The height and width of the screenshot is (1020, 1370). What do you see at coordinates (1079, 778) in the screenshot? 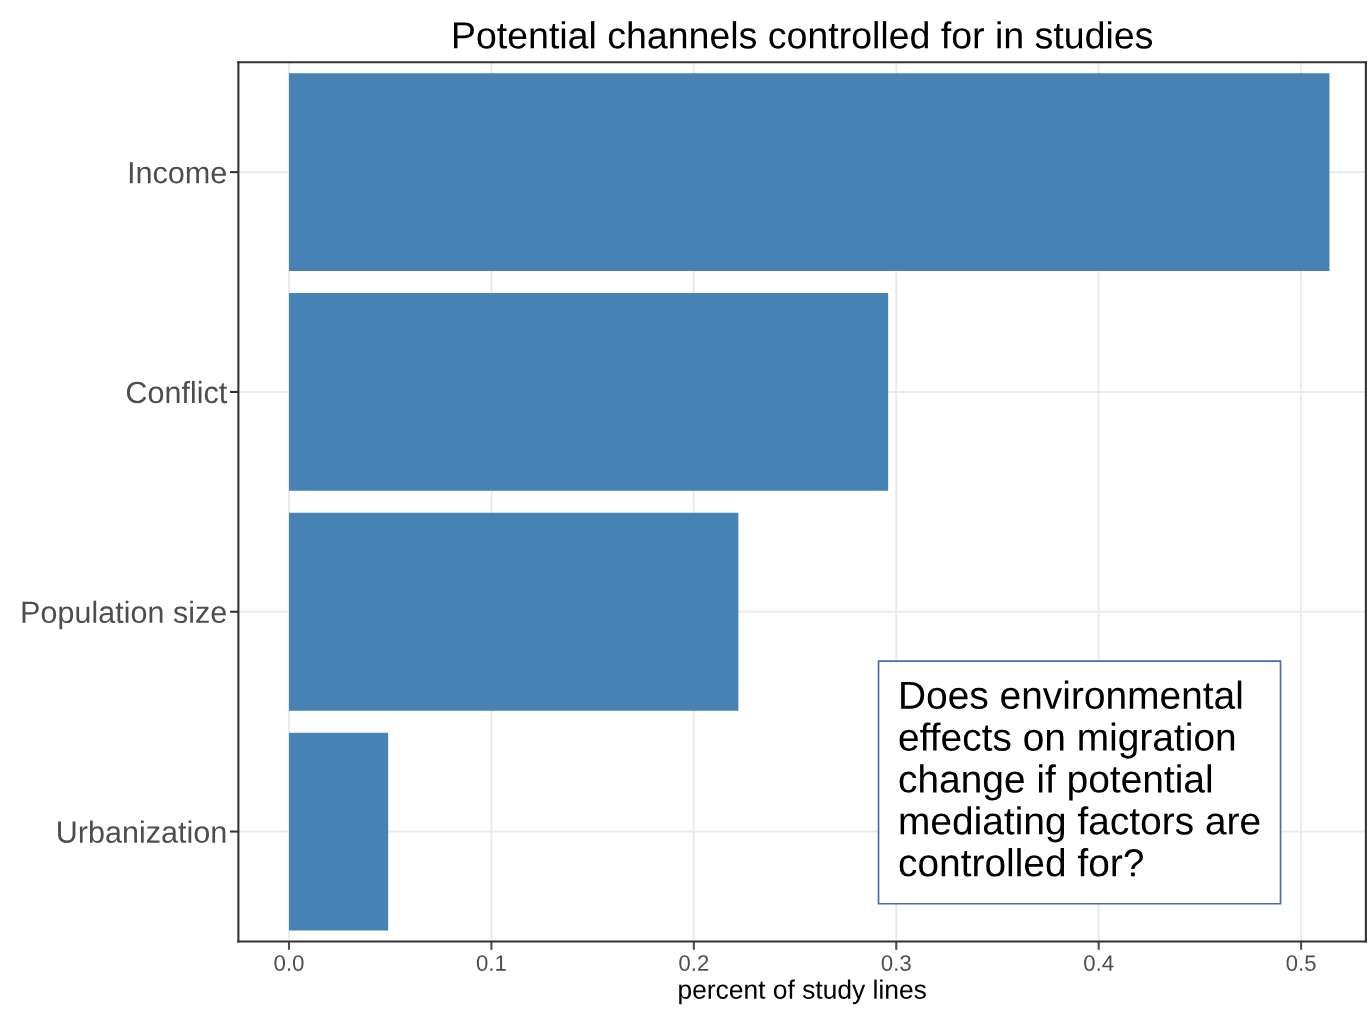
I see `annotation: Does environmental effects on migration change if potential mediating factors are controlled for?` at bounding box center [1079, 778].